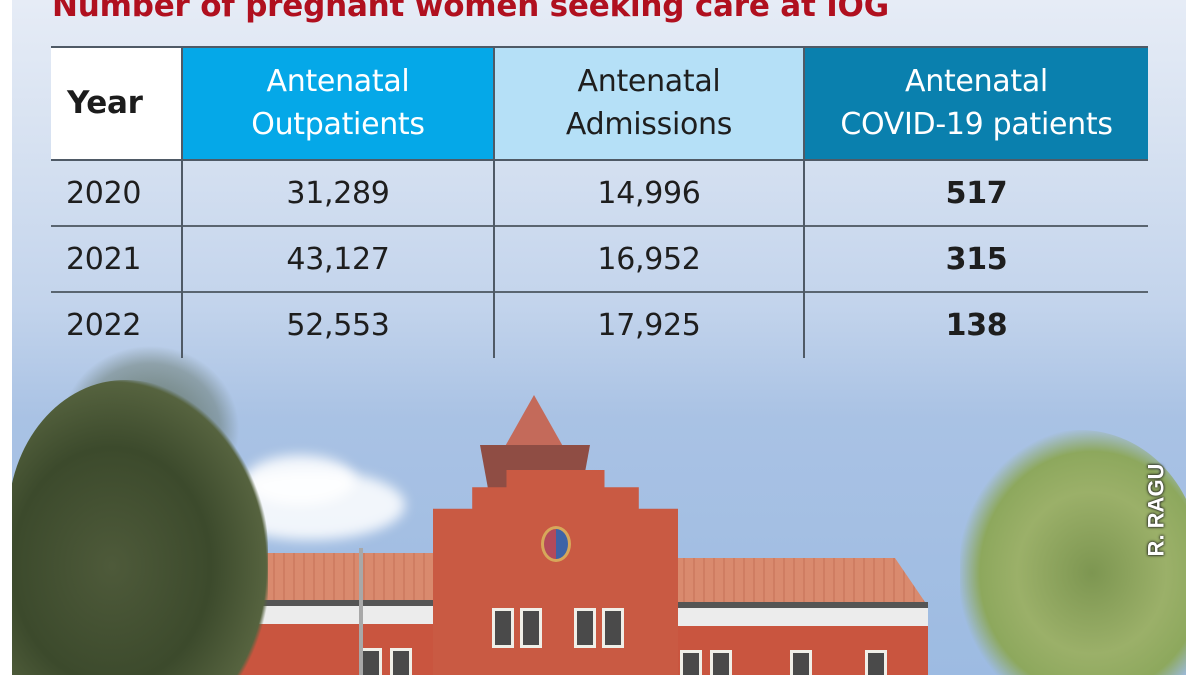  Describe the element at coordinates (534, 422) in the screenshot. I see `tower-spire` at that location.